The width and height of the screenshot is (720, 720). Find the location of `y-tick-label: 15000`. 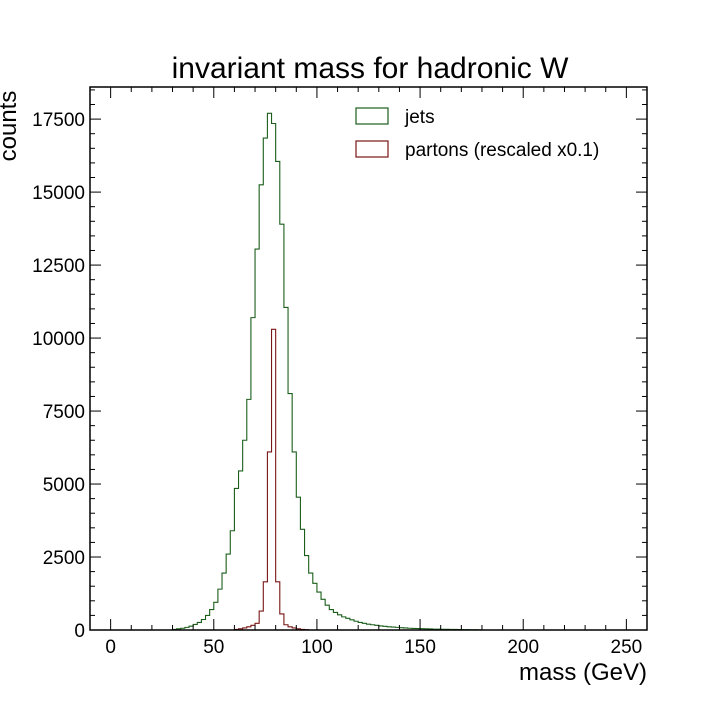

y-tick-label: 15000 is located at coordinates (58, 193).